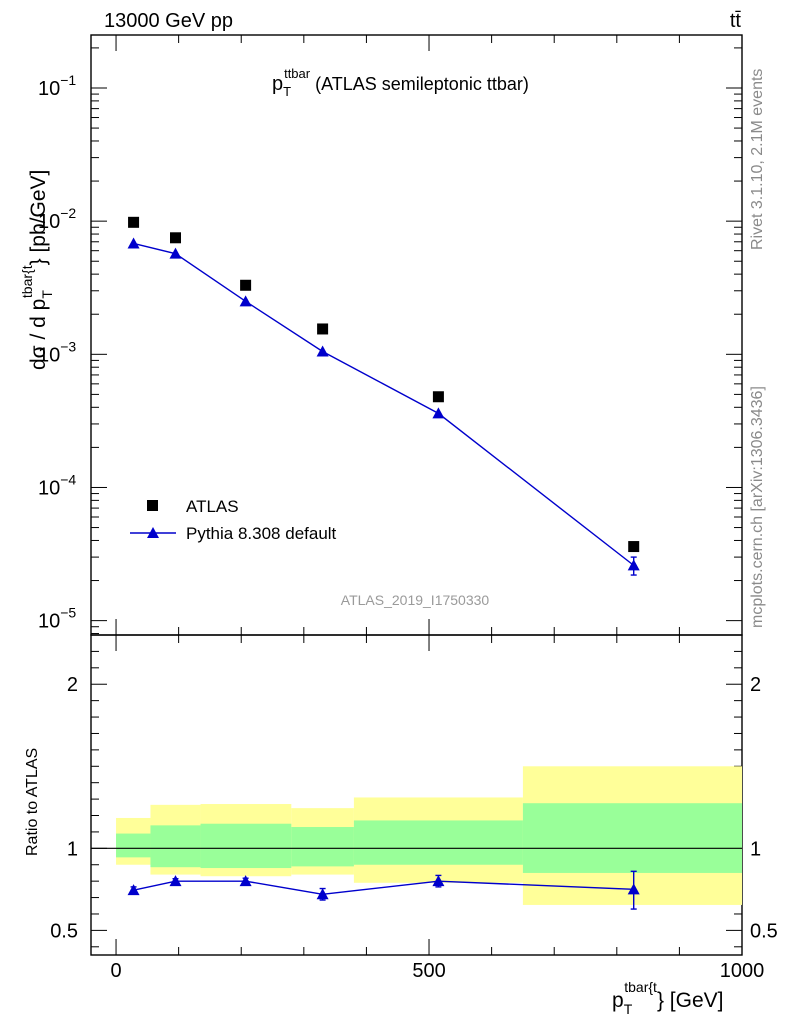 The image size is (786, 1024). What do you see at coordinates (64, 931) in the screenshot?
I see `ratio-y-tick-label: 0.5` at bounding box center [64, 931].